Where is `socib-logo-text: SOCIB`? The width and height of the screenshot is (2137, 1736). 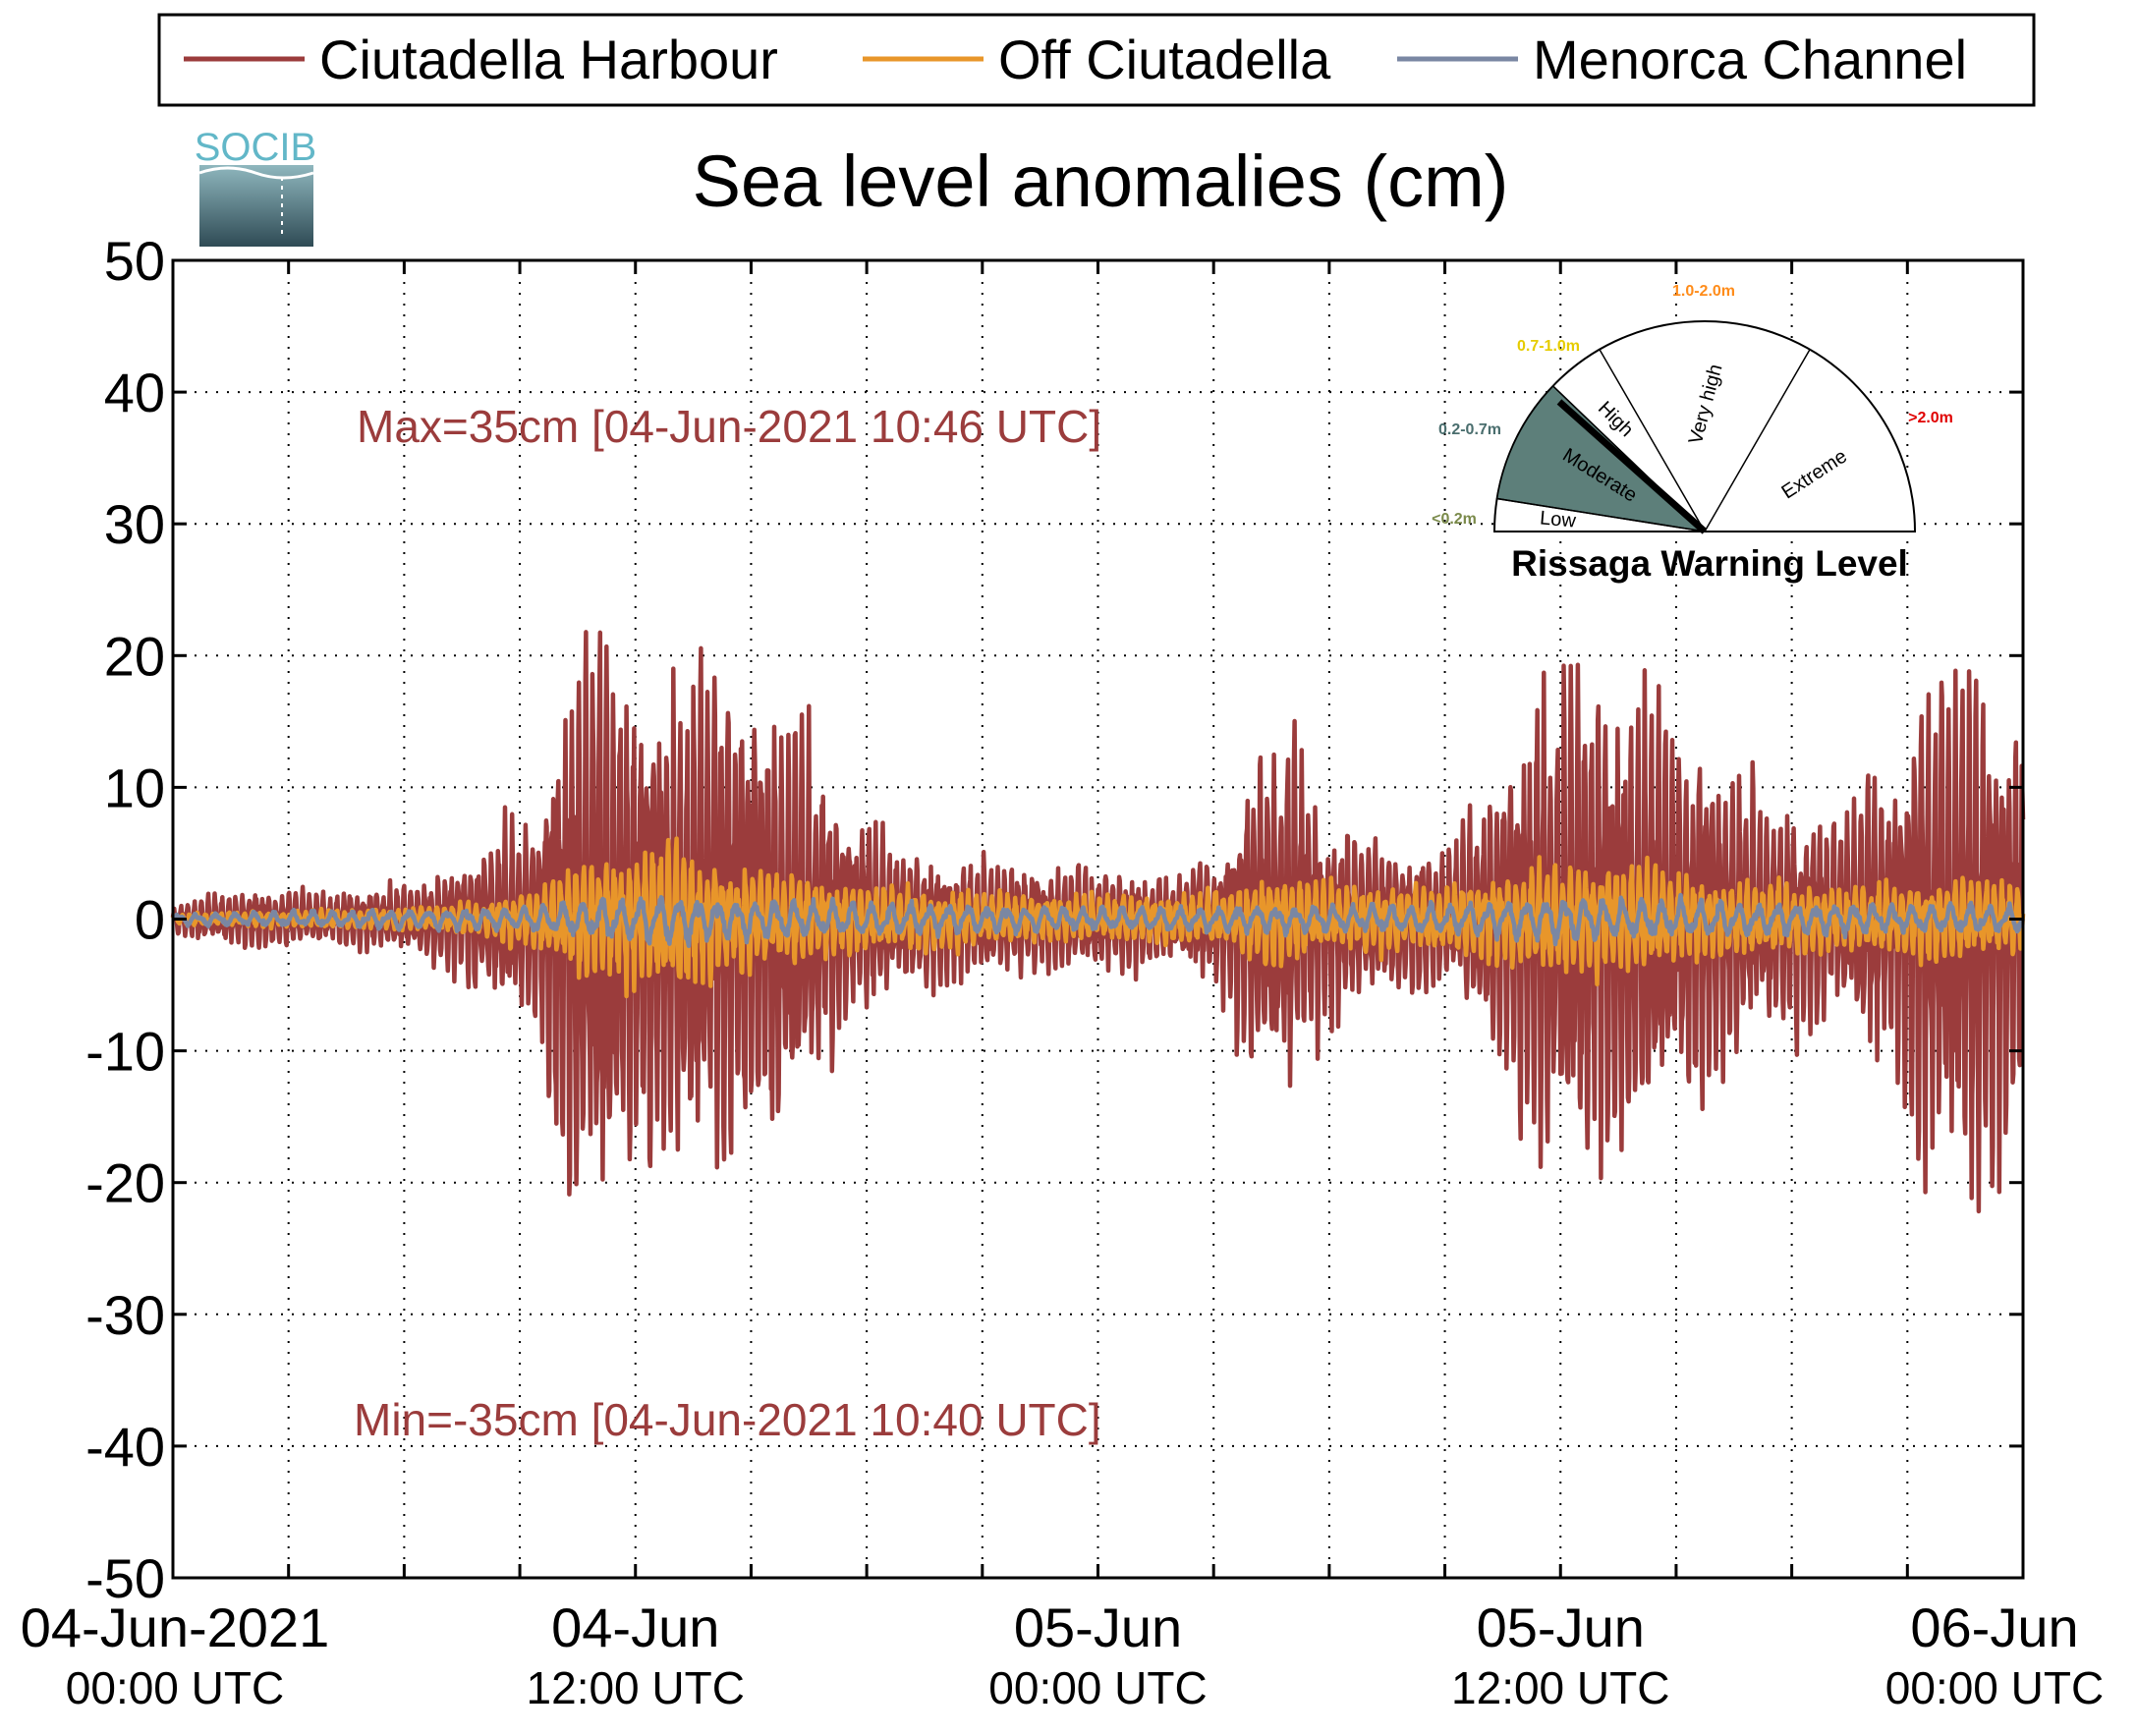
socib-logo-text: SOCIB is located at coordinates (255, 147).